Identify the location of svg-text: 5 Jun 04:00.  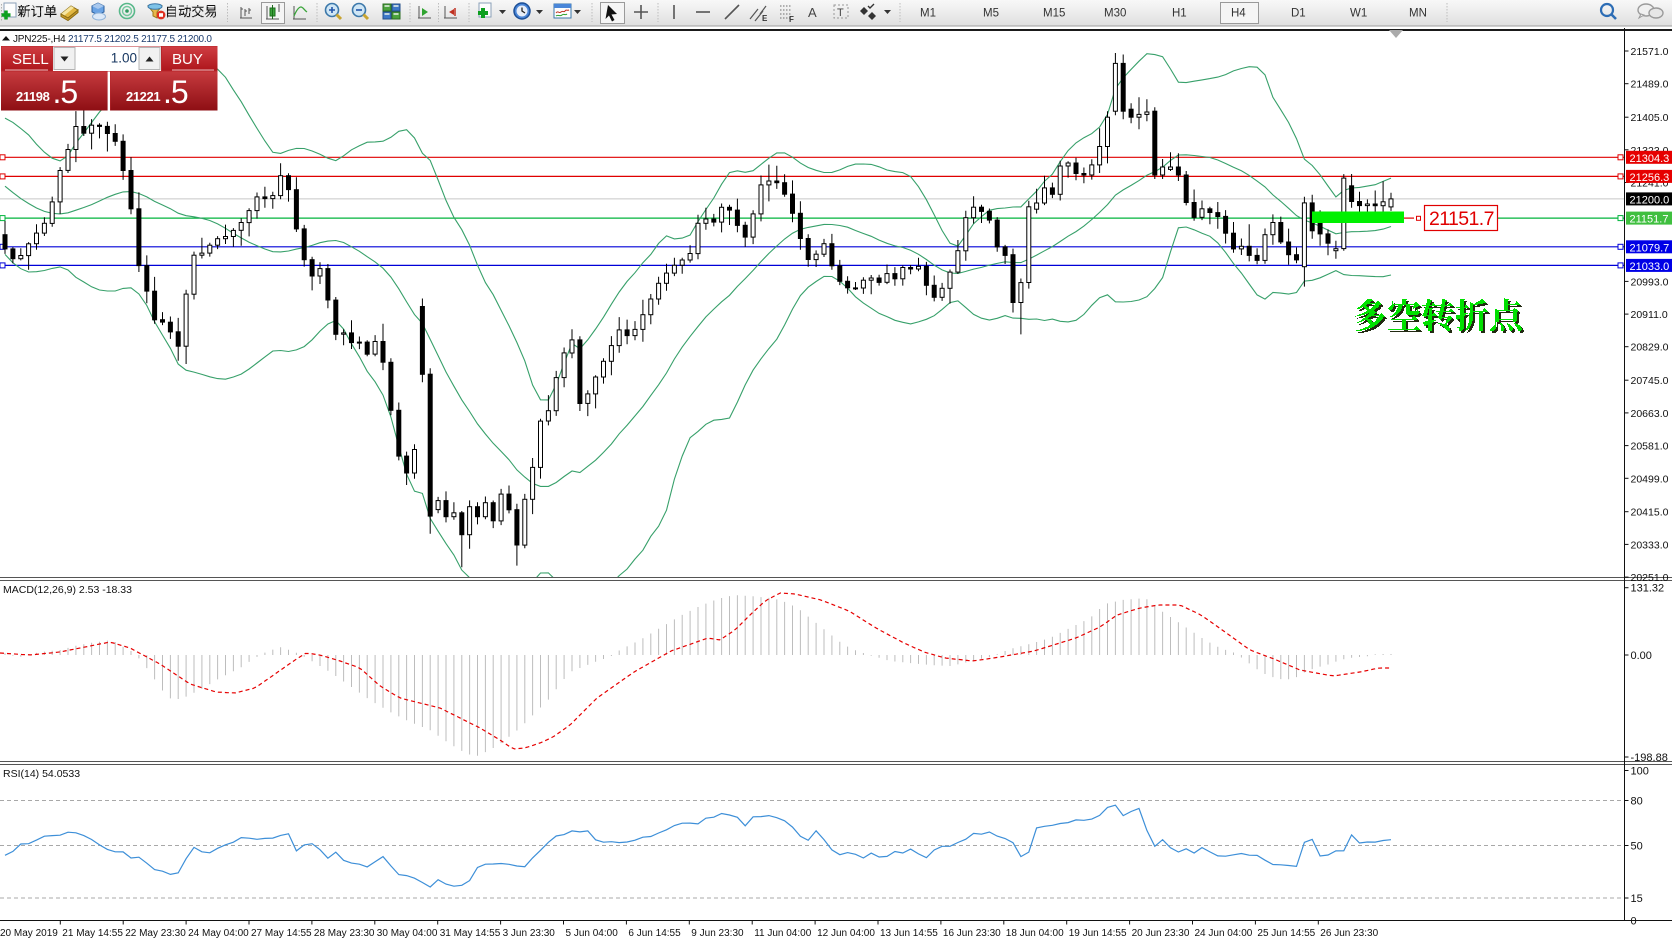
(592, 933).